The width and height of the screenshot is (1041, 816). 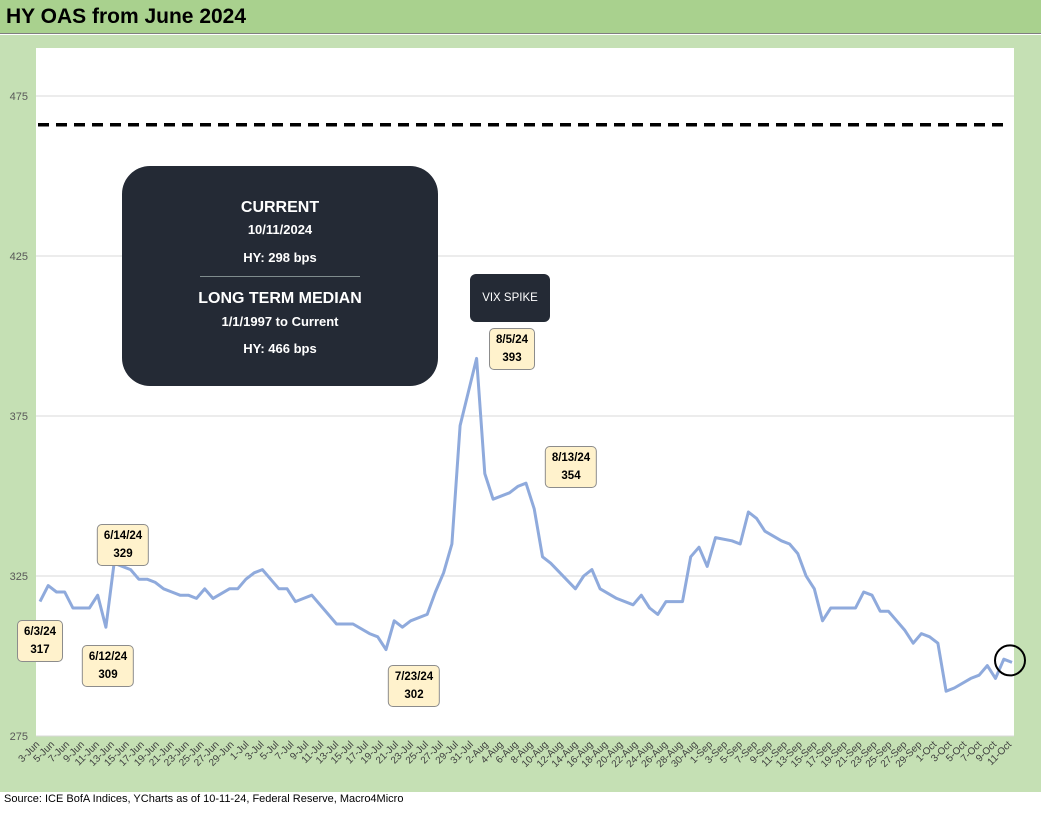 What do you see at coordinates (512, 340) in the screenshot?
I see `callout-date: 8/5/24` at bounding box center [512, 340].